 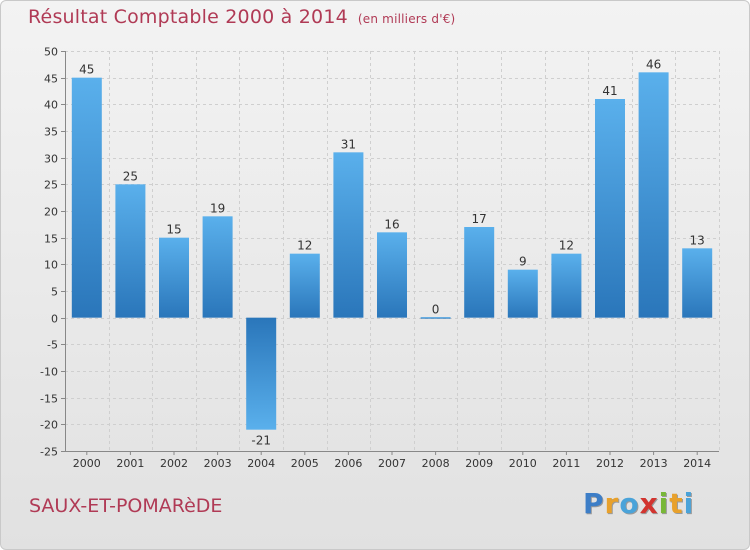 What do you see at coordinates (49, 399) in the screenshot?
I see `y-tick-label: -15` at bounding box center [49, 399].